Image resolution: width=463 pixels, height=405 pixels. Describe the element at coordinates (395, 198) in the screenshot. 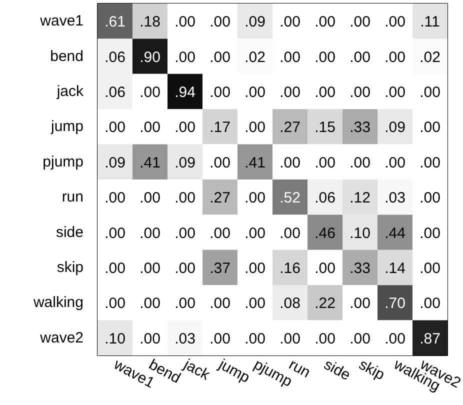

I see `data-label: .03` at that location.